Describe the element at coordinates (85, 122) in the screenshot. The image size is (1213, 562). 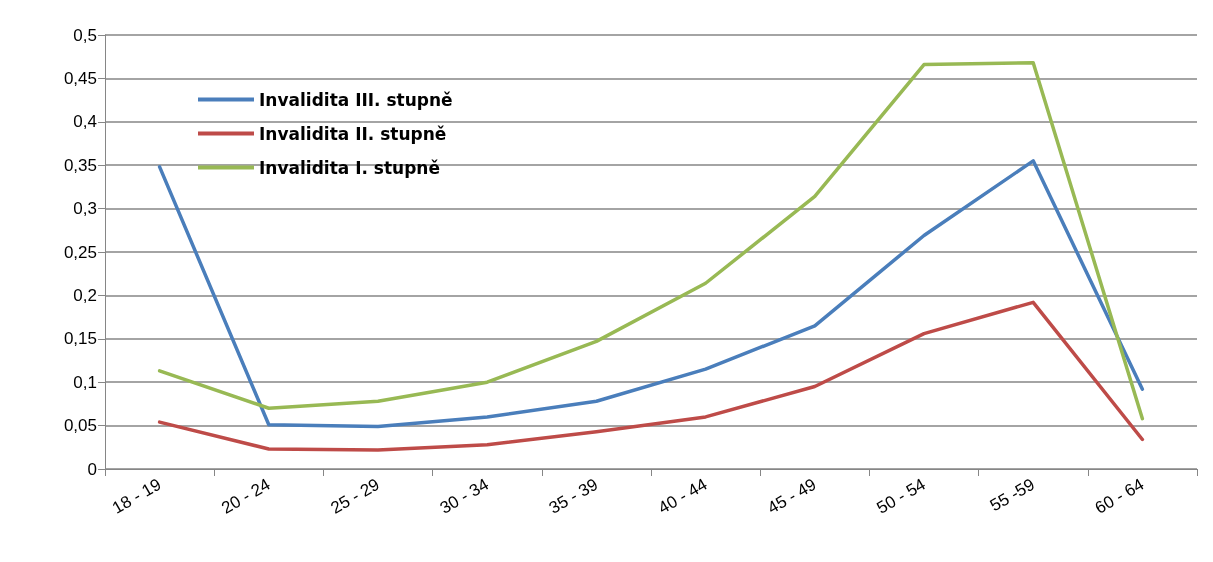
I see `y-tick-label: 0,4` at that location.